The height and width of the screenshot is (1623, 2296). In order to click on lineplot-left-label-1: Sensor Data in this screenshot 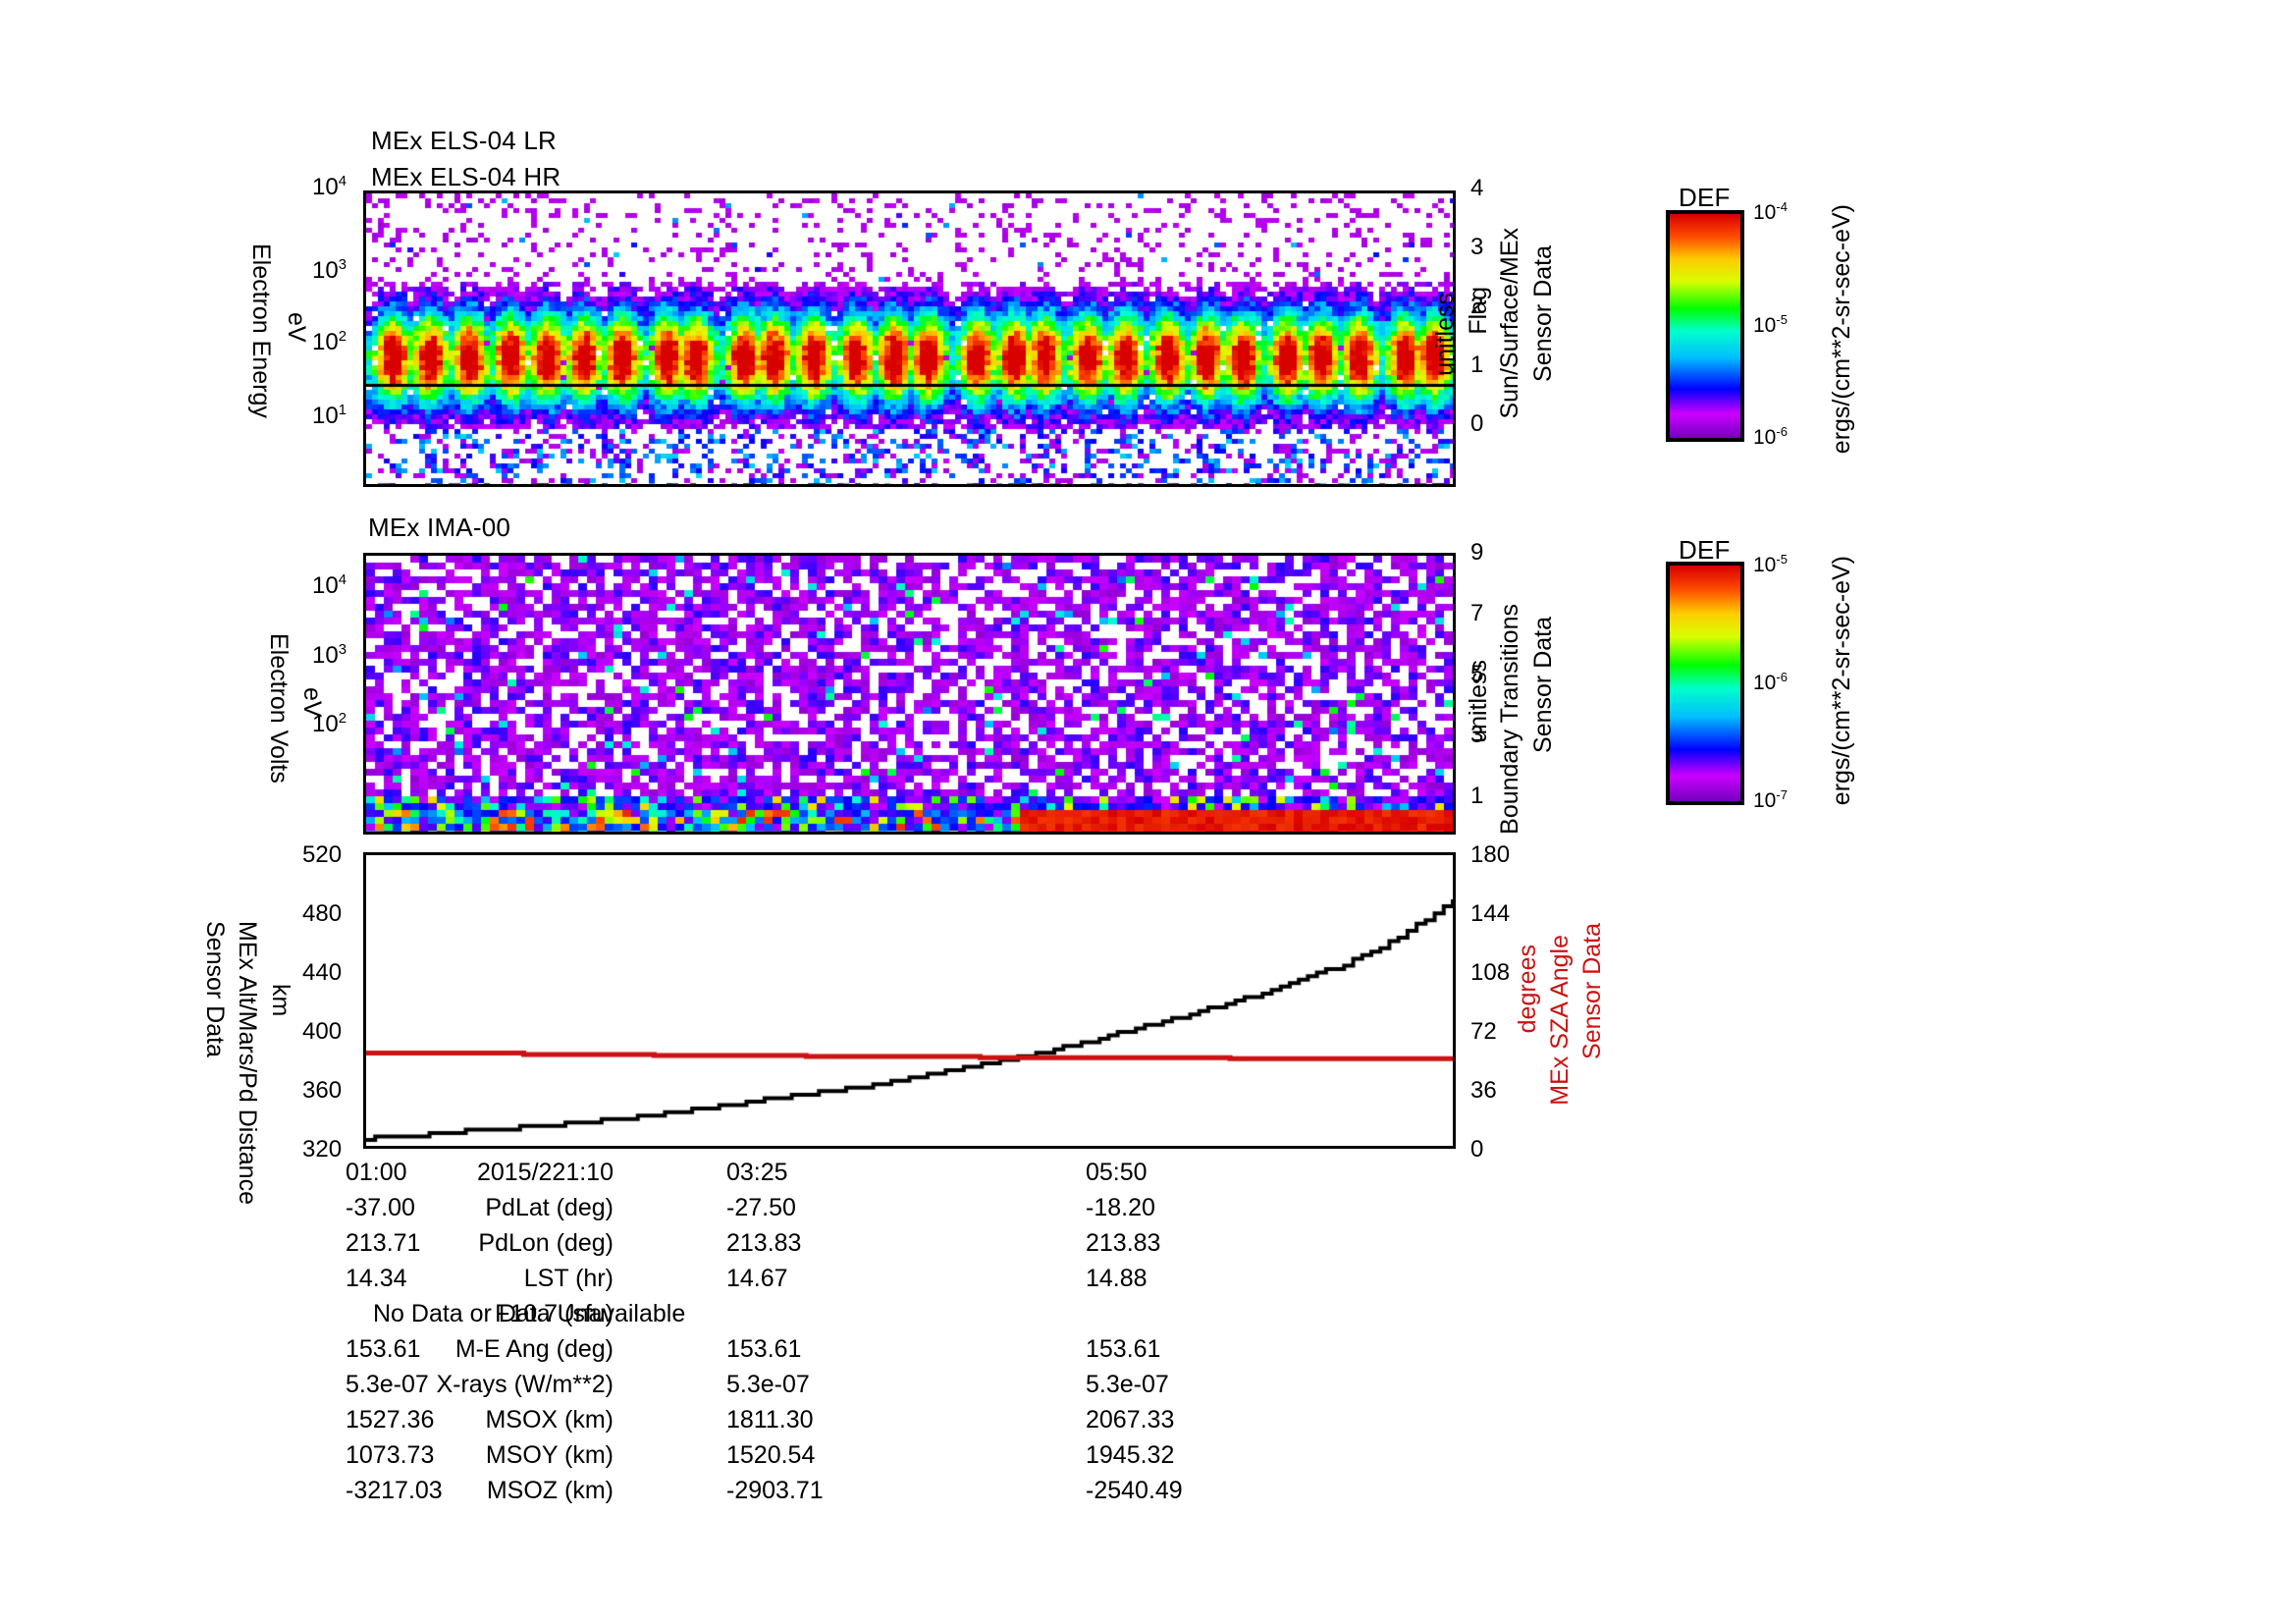, I will do `click(215, 989)`.